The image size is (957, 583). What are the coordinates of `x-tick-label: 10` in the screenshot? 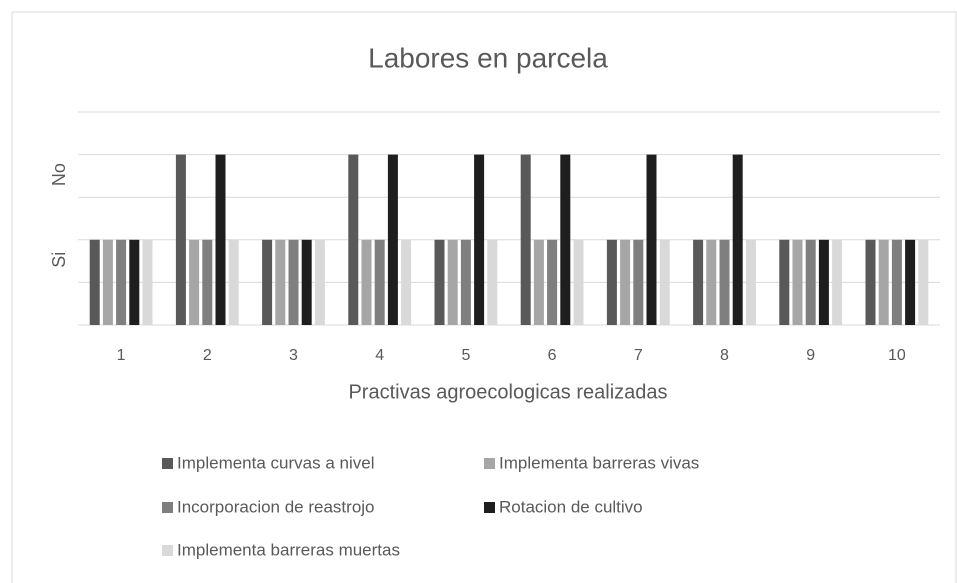 It's located at (897, 355).